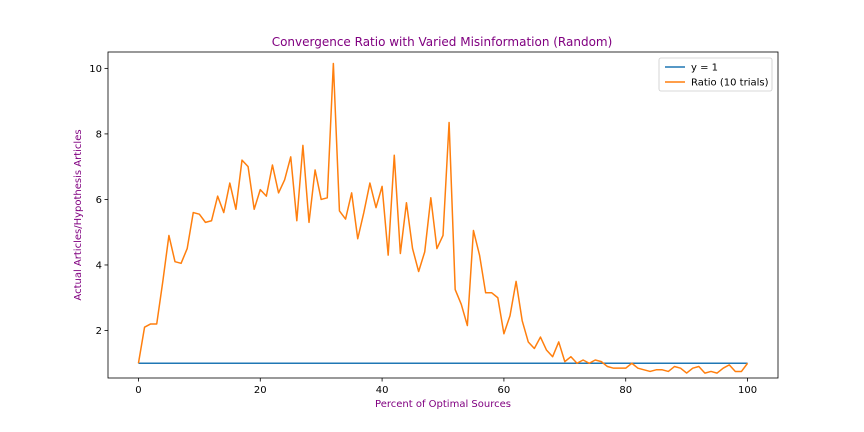 The width and height of the screenshot is (864, 432). What do you see at coordinates (504, 390) in the screenshot?
I see `x-tick-label: 60` at bounding box center [504, 390].